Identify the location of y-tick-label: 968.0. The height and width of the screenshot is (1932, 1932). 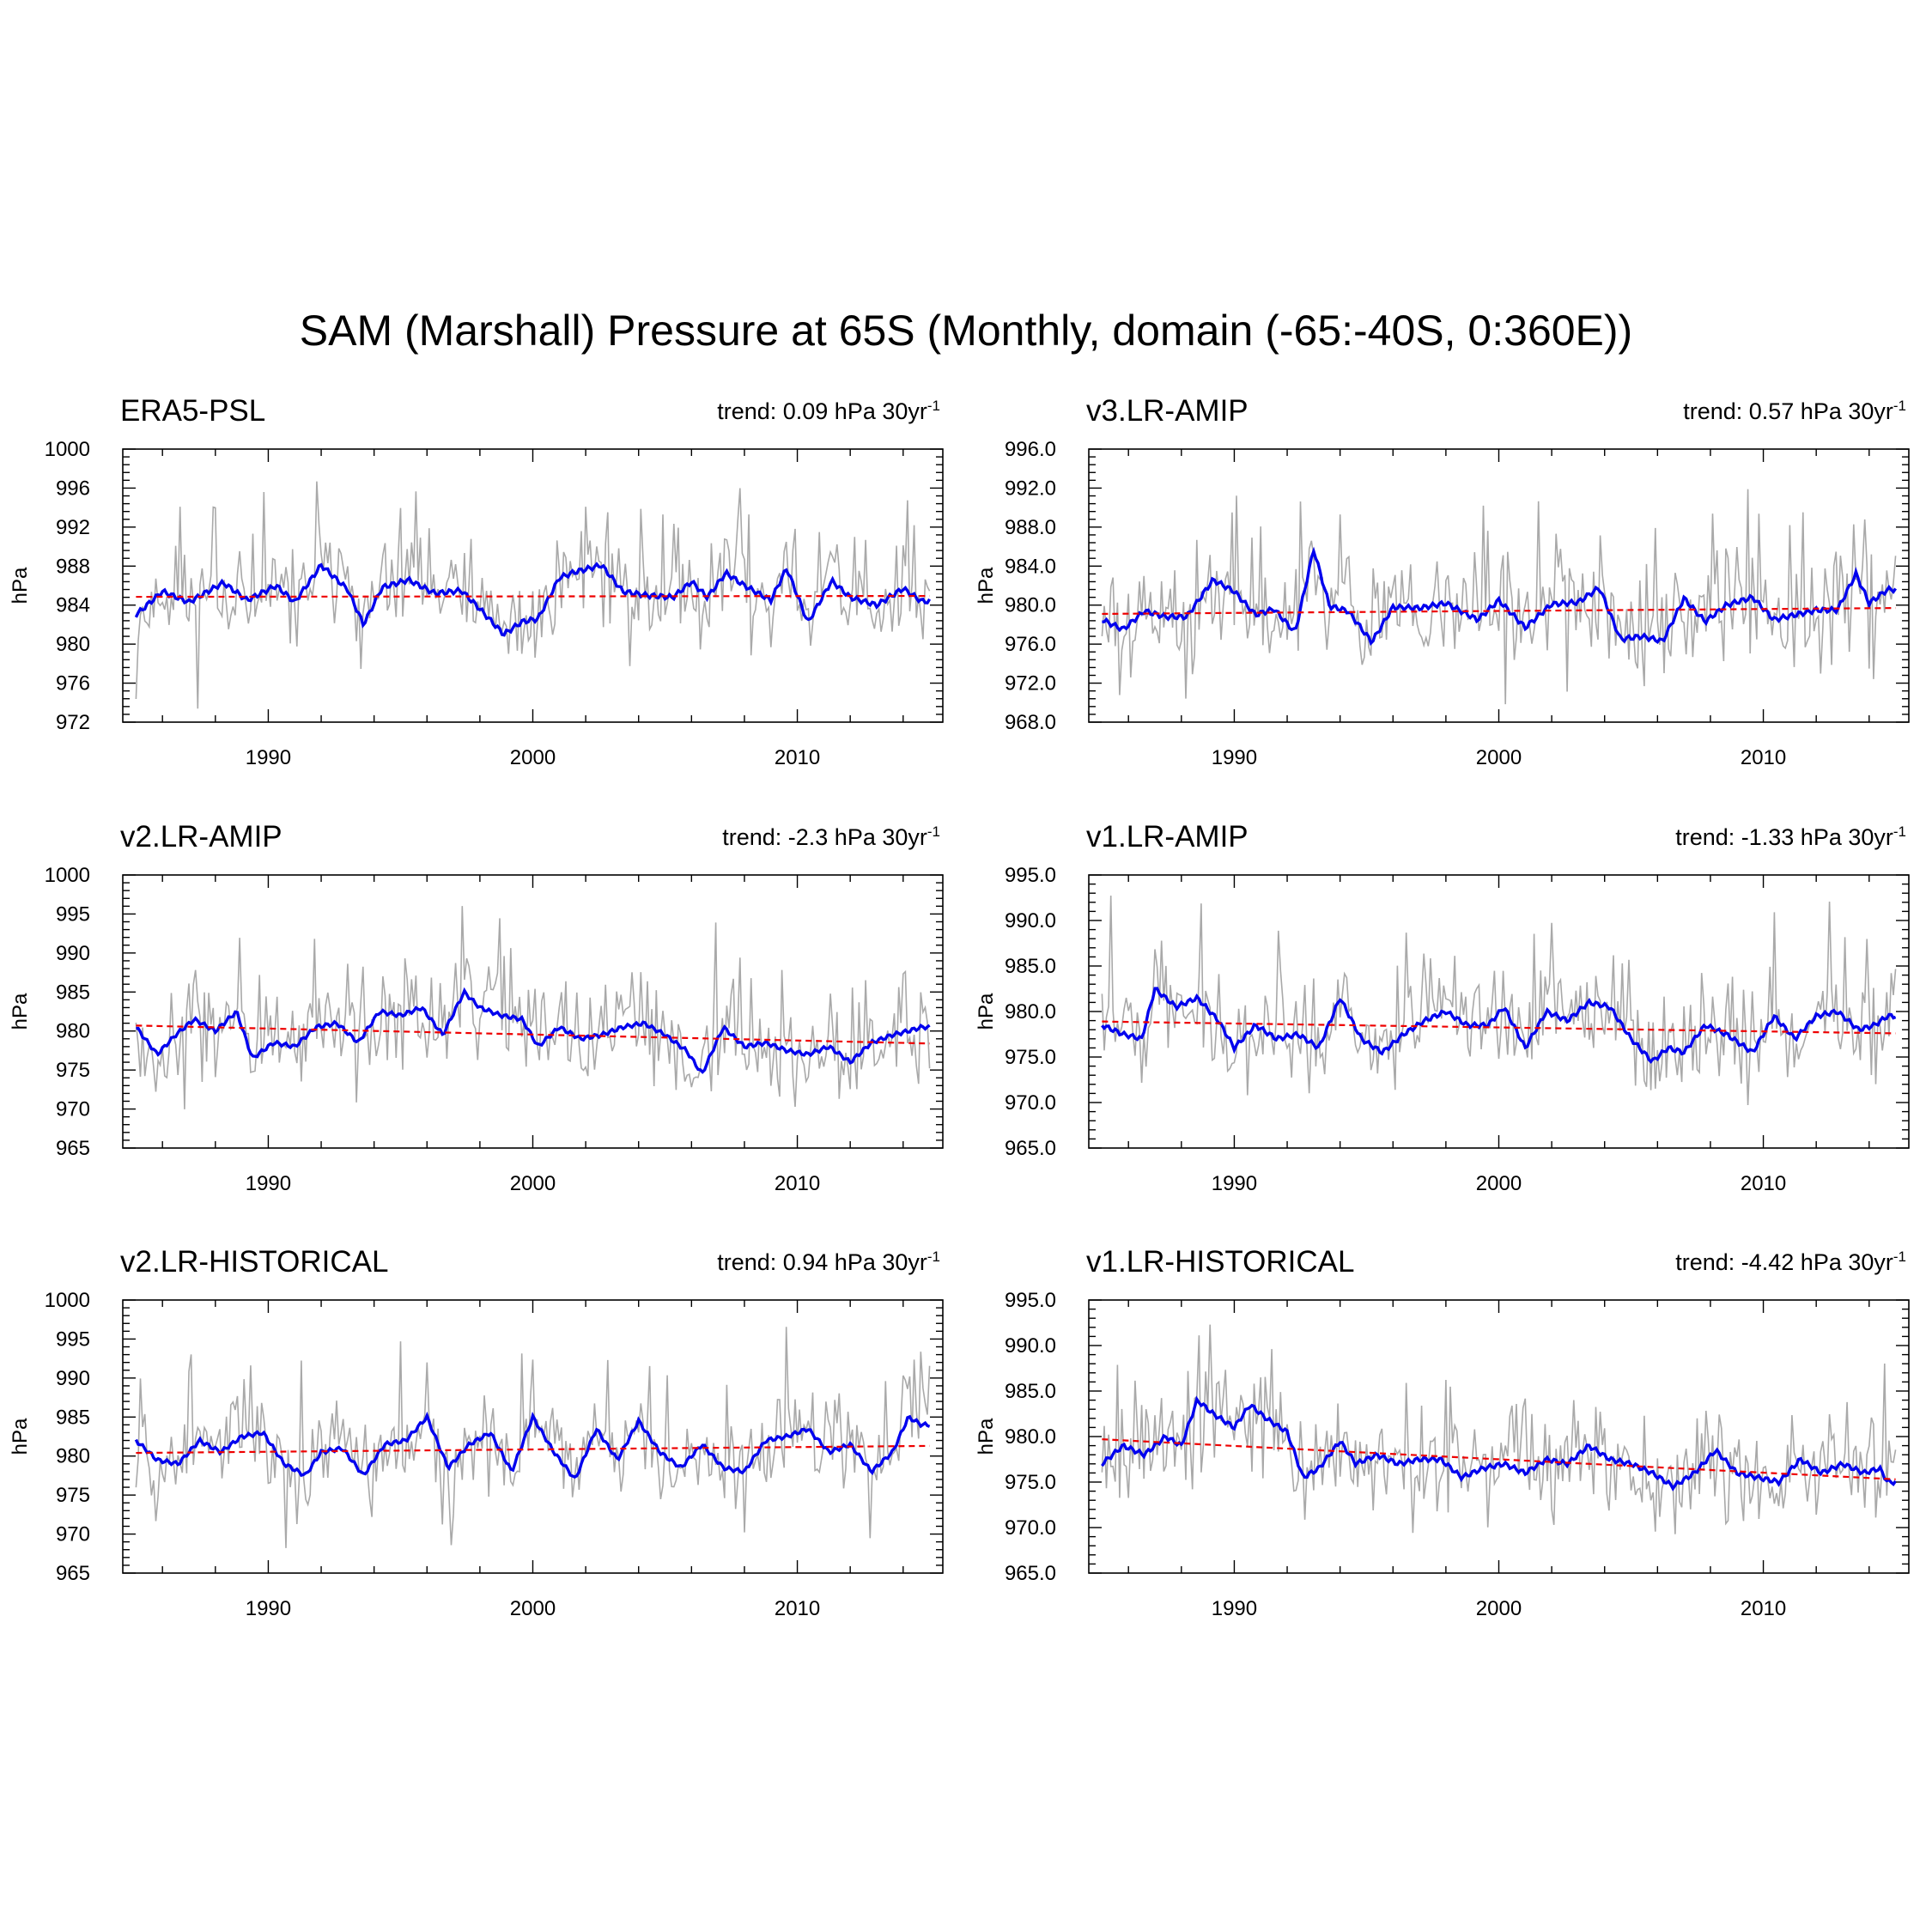
(1030, 722).